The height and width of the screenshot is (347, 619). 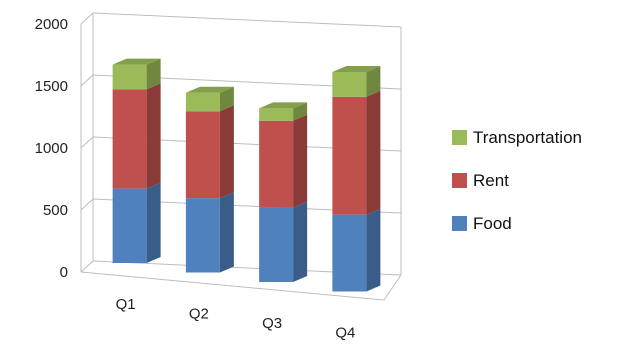 I want to click on legend-label-transportation: Transportation, so click(x=527, y=137).